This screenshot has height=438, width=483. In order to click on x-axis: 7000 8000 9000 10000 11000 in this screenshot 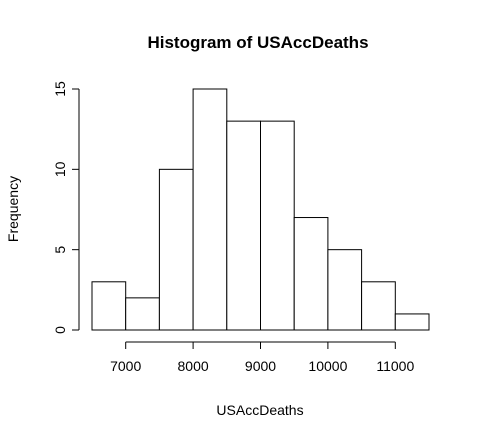, I will do `click(262, 357)`.